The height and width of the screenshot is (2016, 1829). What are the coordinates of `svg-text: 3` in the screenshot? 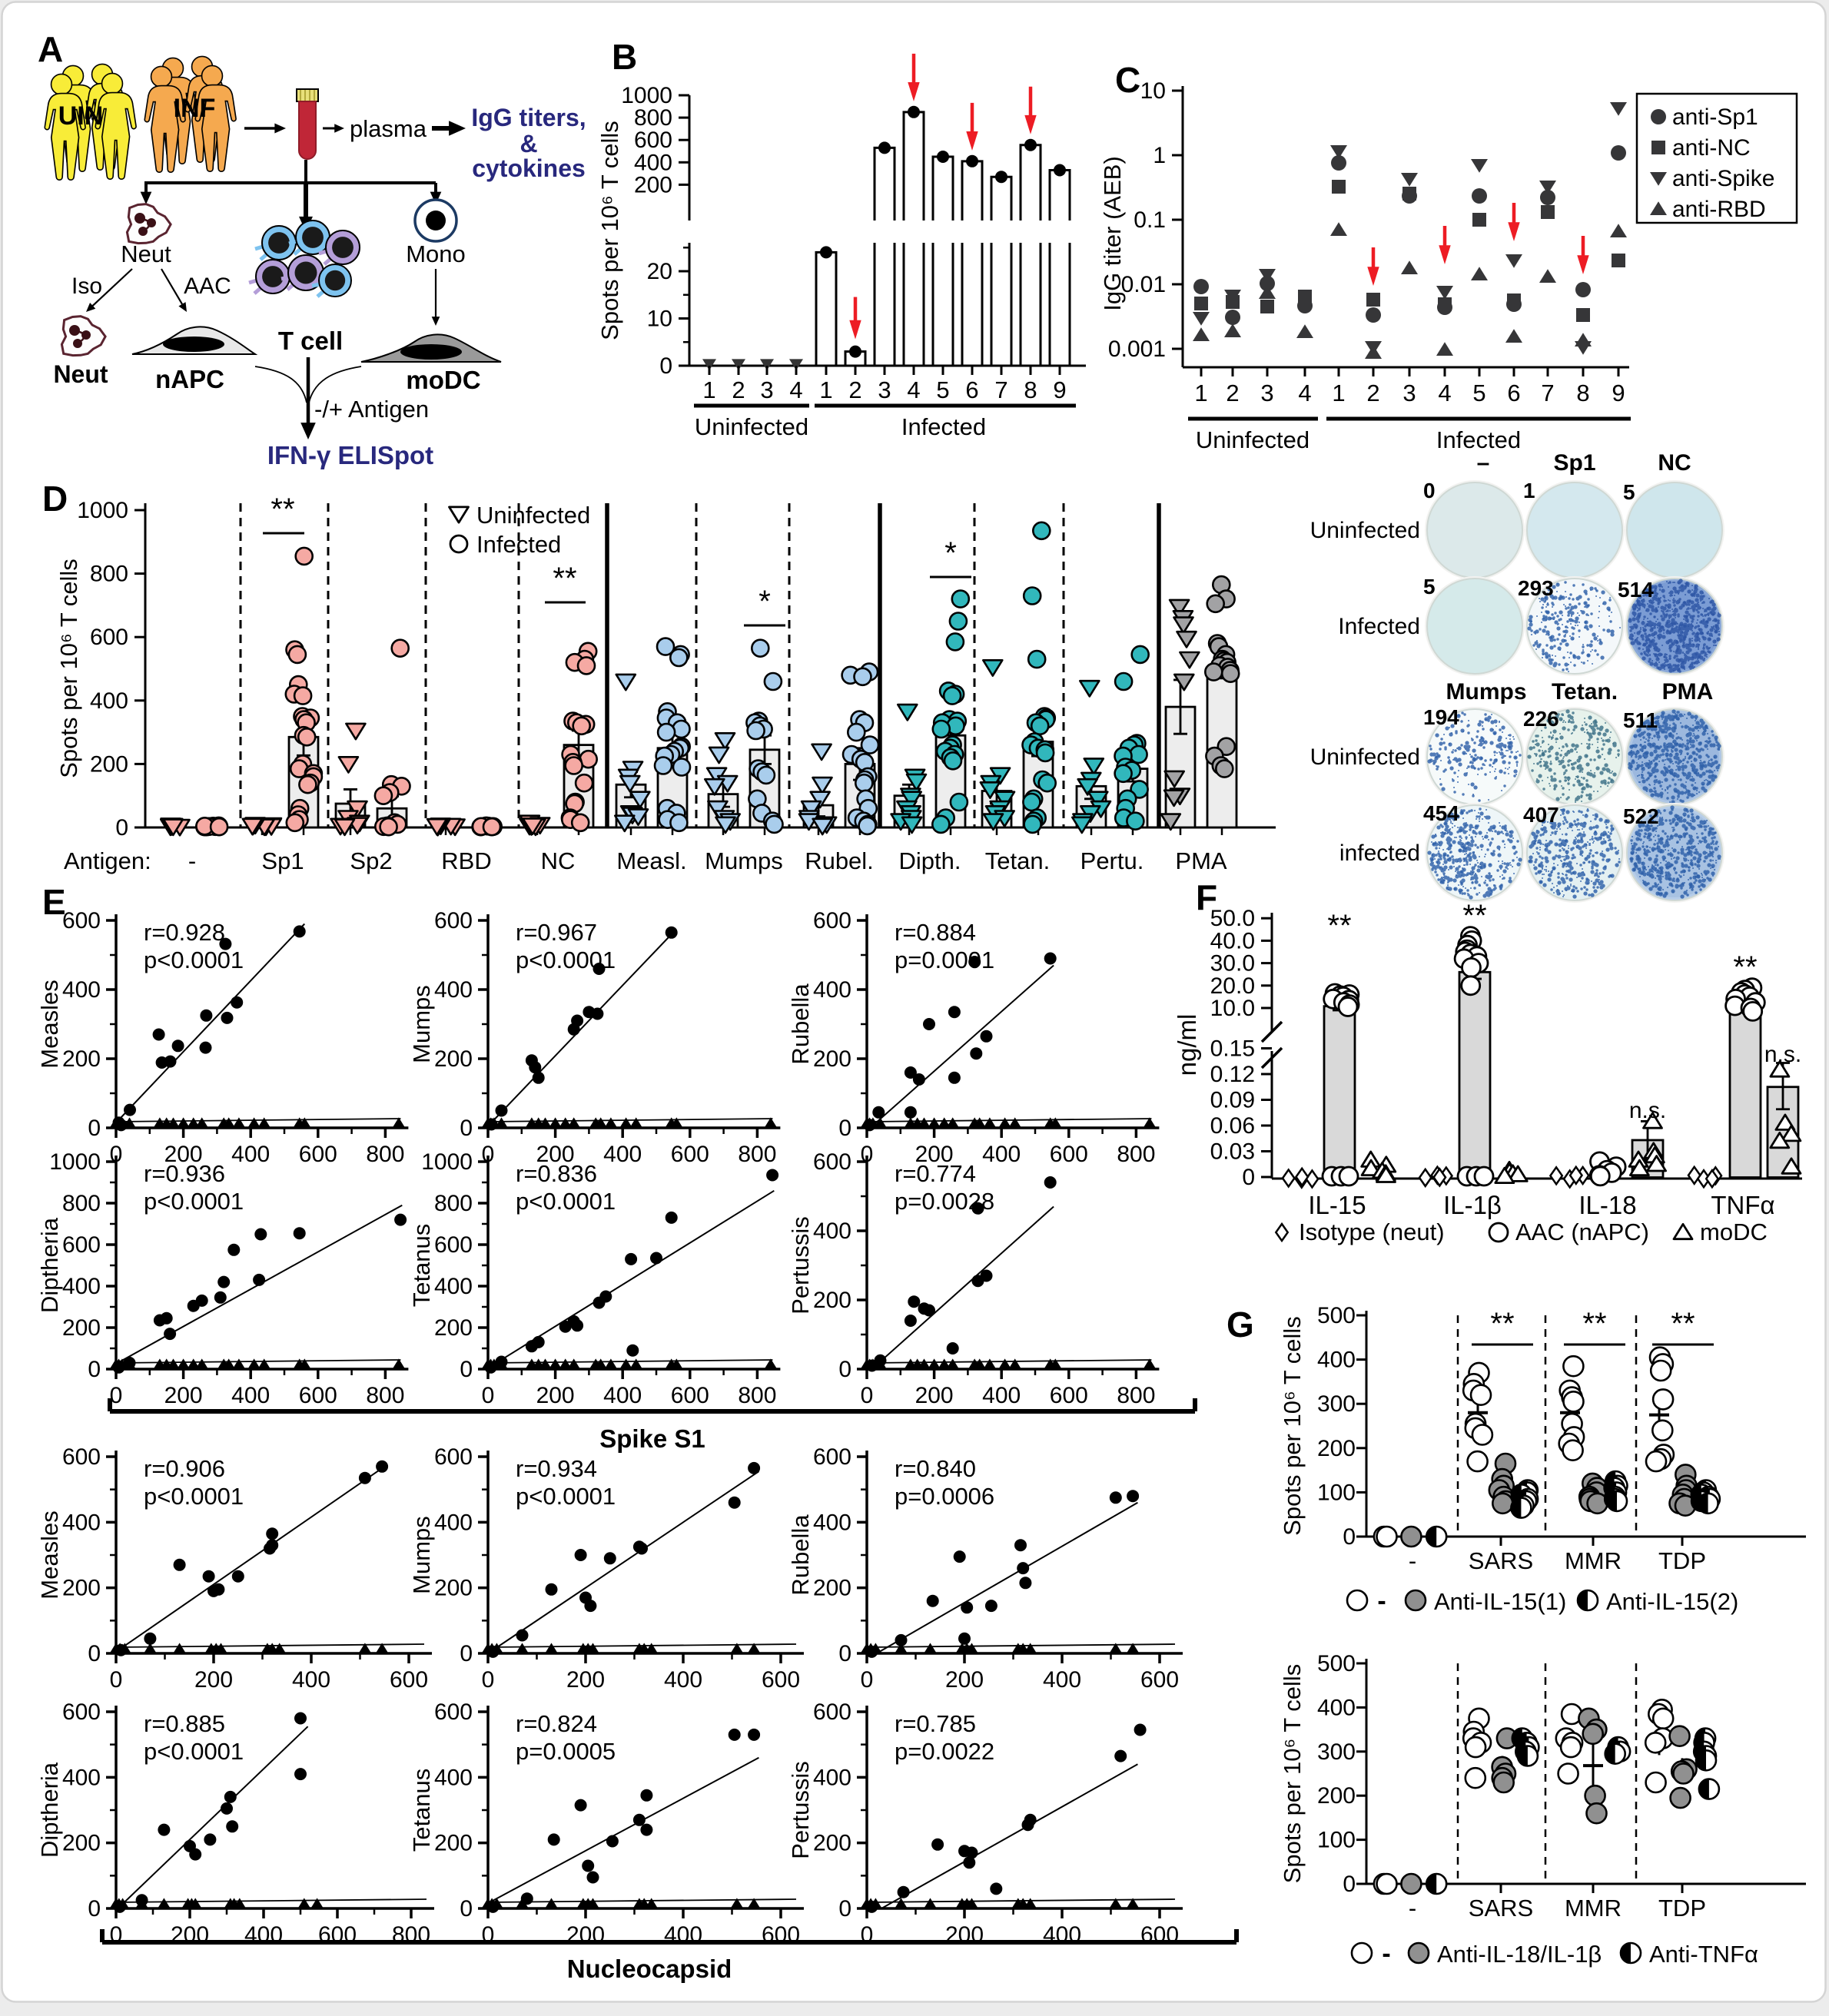 It's located at (885, 389).